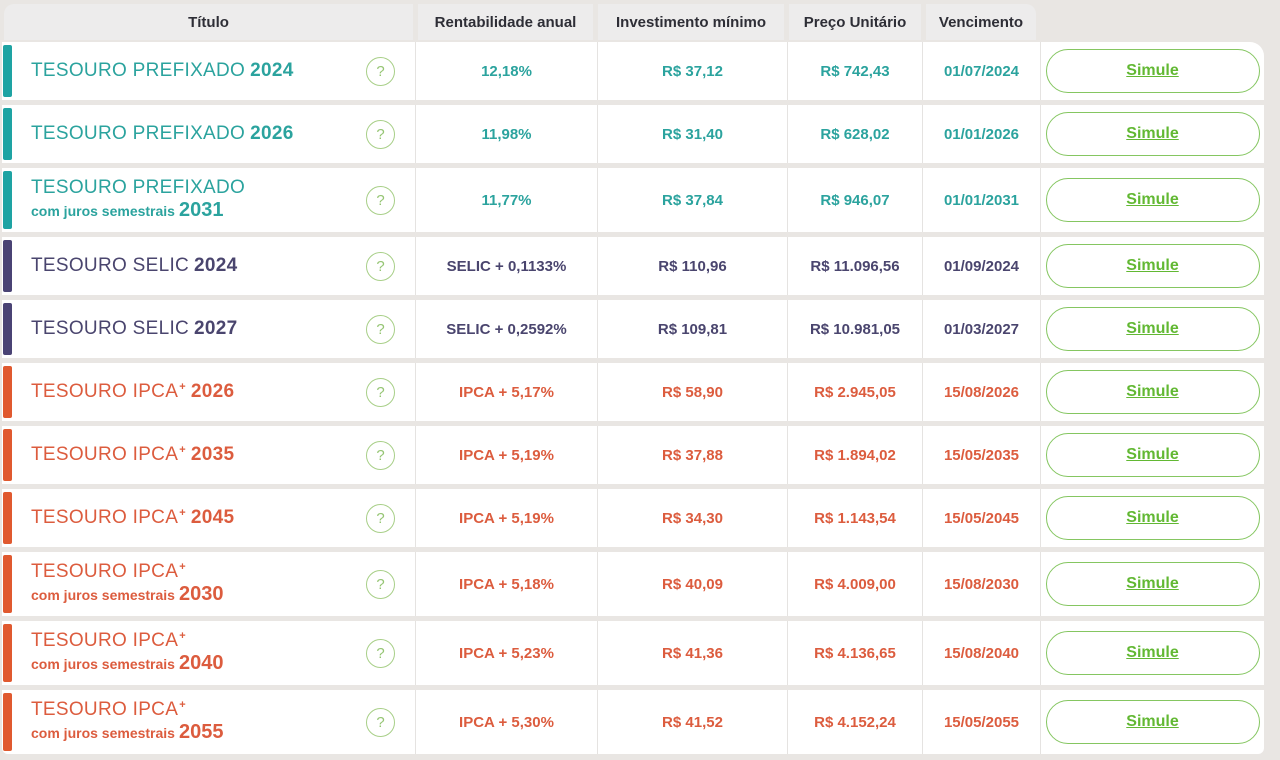  What do you see at coordinates (505, 22) in the screenshot?
I see `header-rentabilidade: Rentabilidade anual` at bounding box center [505, 22].